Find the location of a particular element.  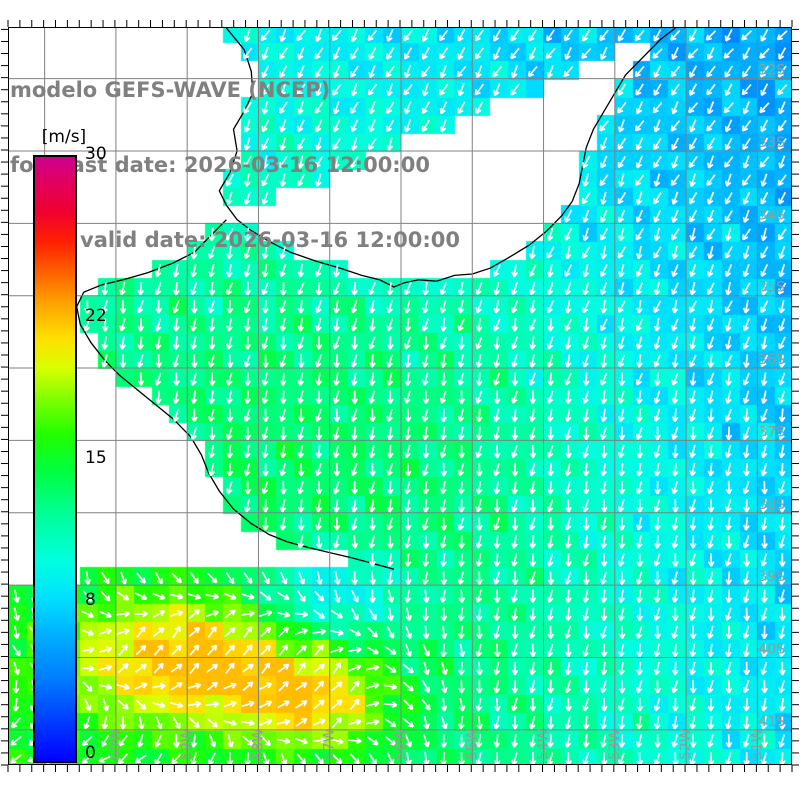

lat-label-39S: 39S is located at coordinates (771, 577).